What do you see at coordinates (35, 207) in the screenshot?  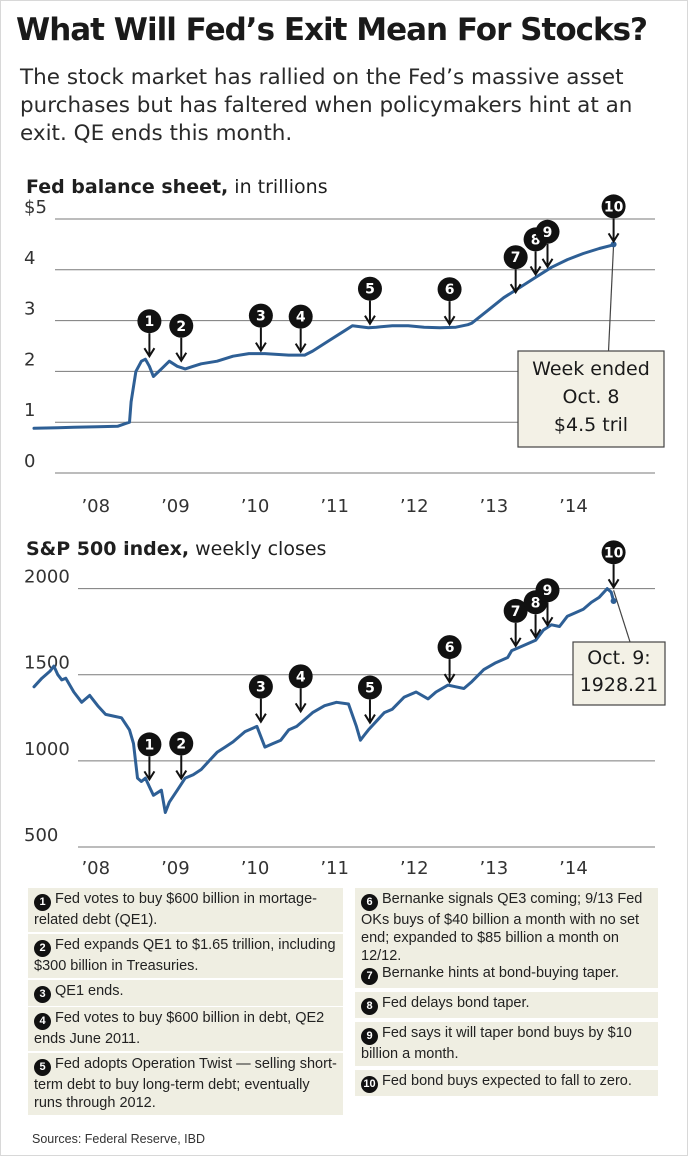 I see `y-tick-label: $5` at bounding box center [35, 207].